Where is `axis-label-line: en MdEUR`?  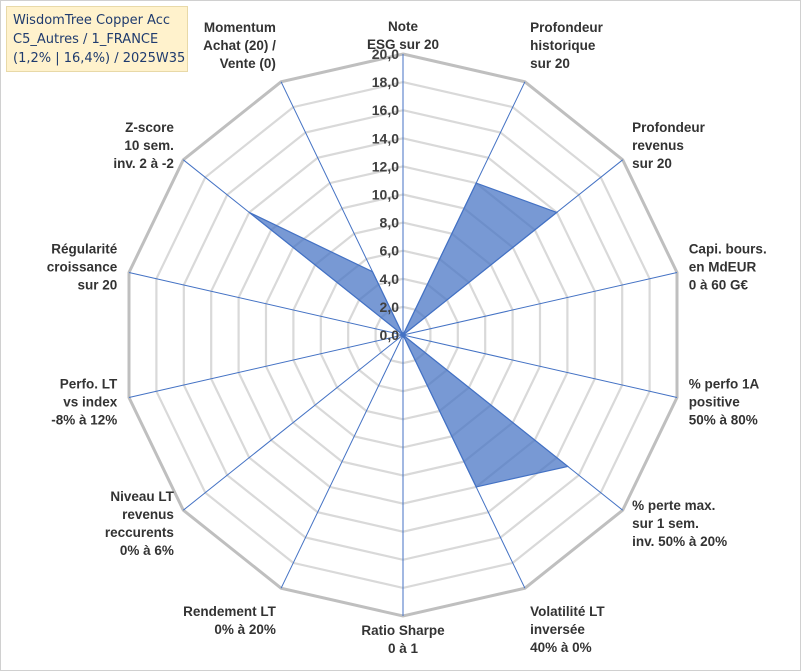 axis-label-line: en MdEUR is located at coordinates (723, 267).